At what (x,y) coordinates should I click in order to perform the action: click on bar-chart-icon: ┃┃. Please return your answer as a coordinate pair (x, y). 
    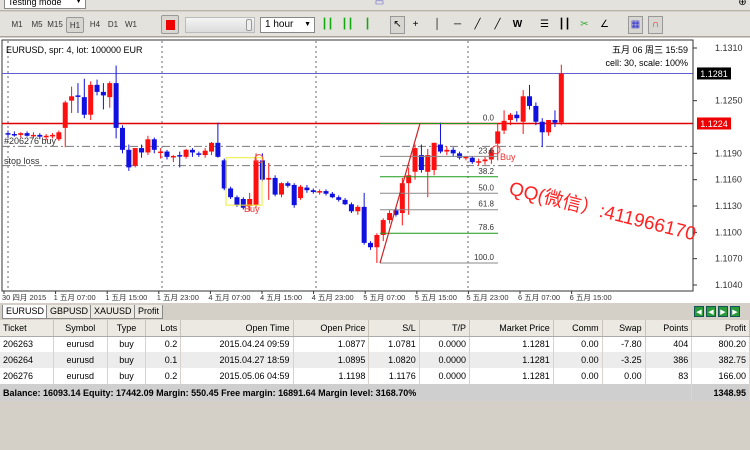
    Looking at the image, I should click on (327, 24).